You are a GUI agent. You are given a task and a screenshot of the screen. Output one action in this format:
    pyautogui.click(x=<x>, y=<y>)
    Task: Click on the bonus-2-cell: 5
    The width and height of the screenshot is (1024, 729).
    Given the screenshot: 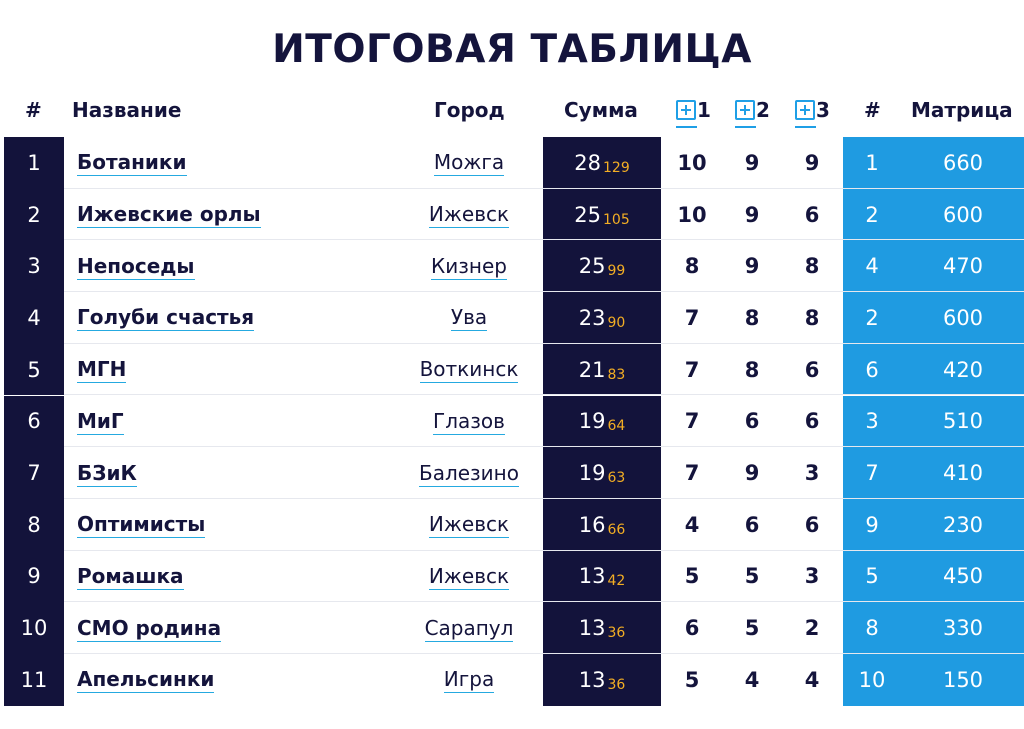 What is the action you would take?
    pyautogui.click(x=752, y=628)
    